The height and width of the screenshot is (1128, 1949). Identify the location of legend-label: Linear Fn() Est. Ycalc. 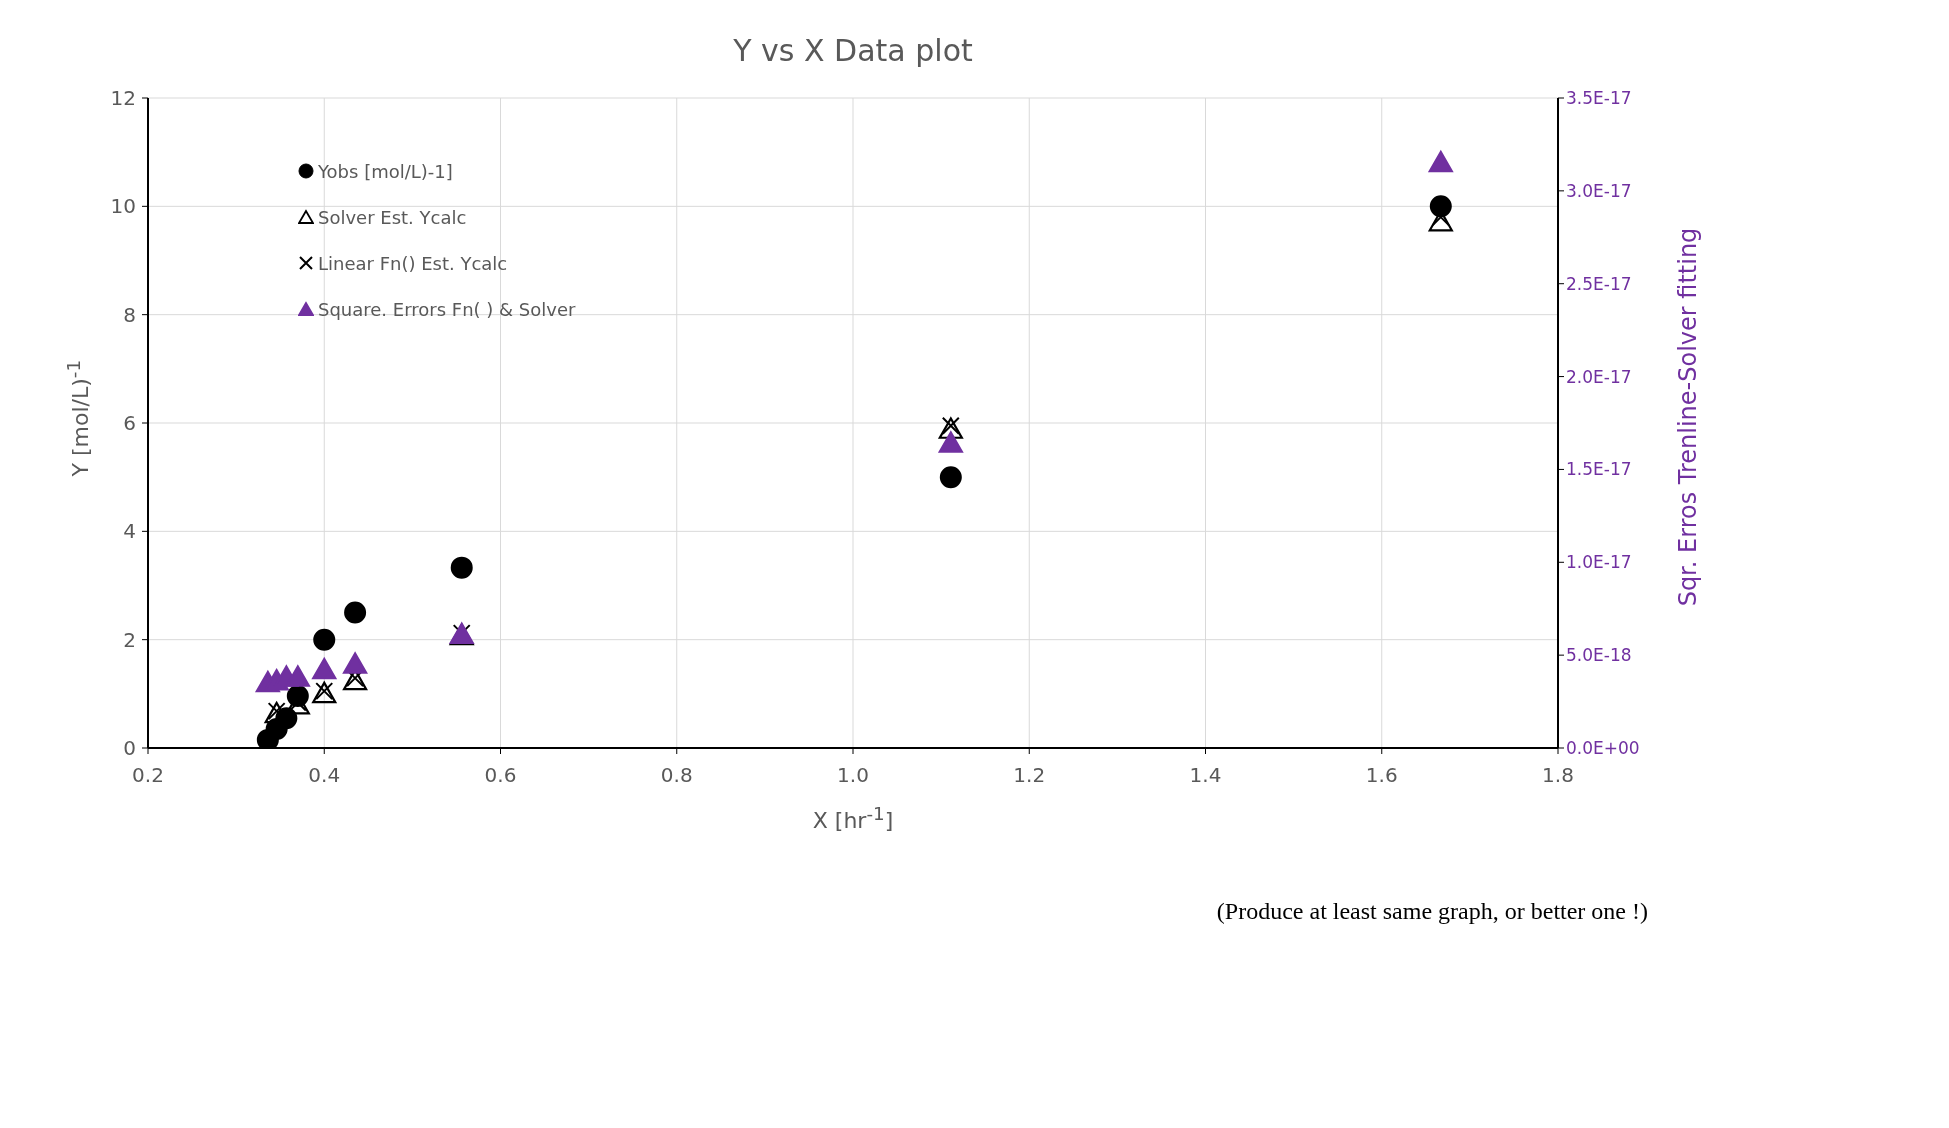
(413, 263).